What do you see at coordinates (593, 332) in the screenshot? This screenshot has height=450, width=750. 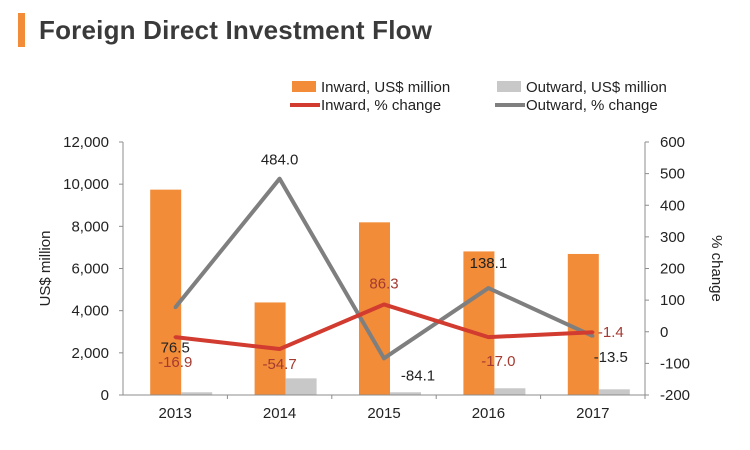 I see `line-inward-change-point-2017` at bounding box center [593, 332].